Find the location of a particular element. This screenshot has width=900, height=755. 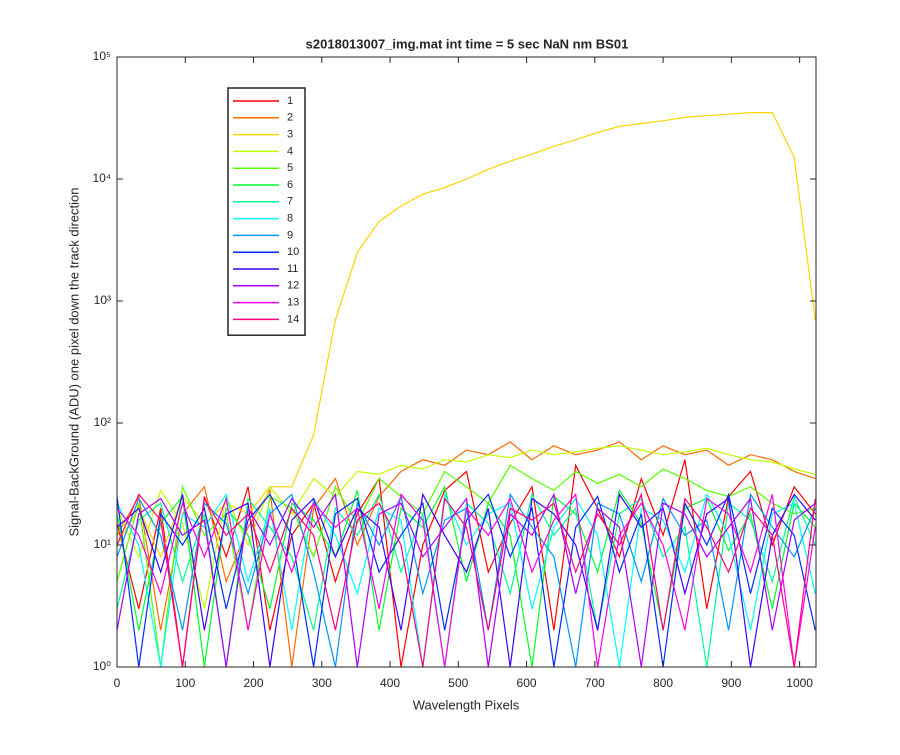

legend-label: 7 is located at coordinates (290, 202).